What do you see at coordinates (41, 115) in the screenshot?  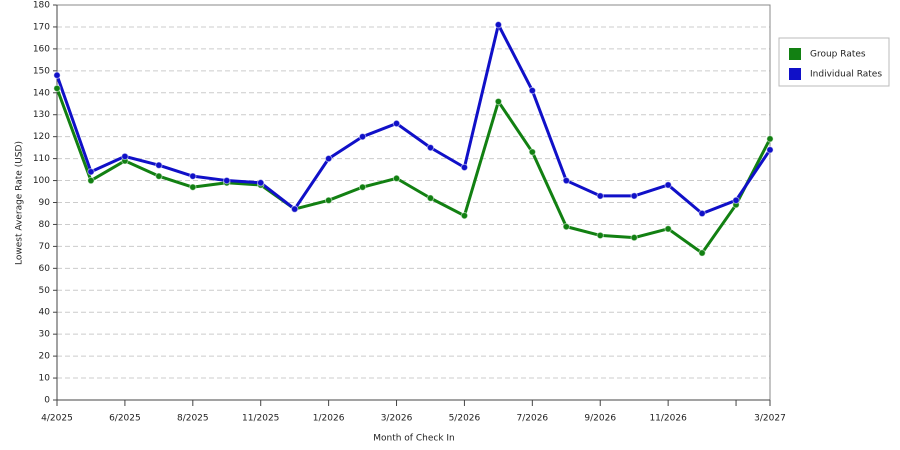 I see `y-tick-label: 130` at bounding box center [41, 115].